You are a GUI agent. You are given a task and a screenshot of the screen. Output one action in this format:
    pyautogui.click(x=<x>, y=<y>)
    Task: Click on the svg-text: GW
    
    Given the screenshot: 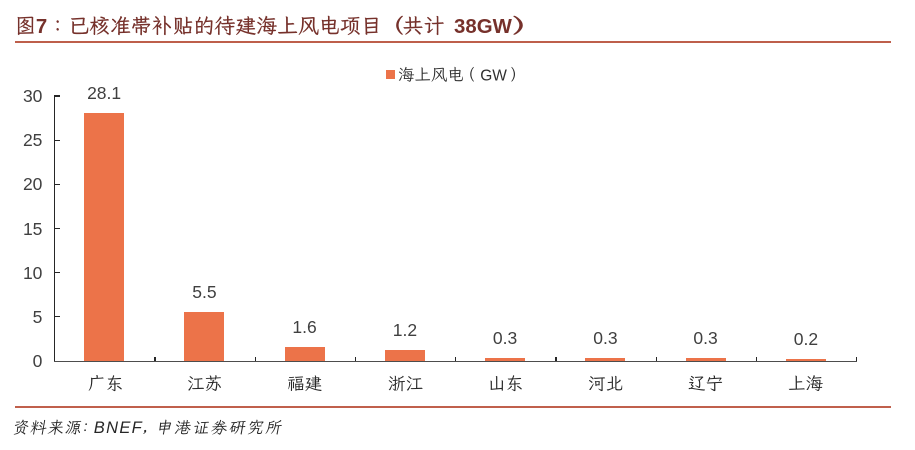 What is the action you would take?
    pyautogui.click(x=493, y=75)
    